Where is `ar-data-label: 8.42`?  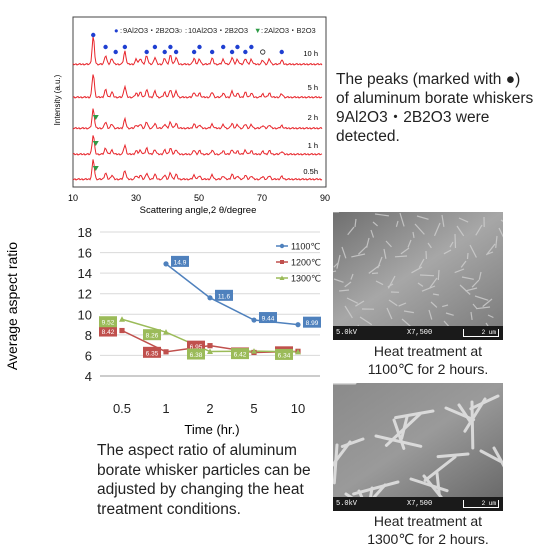 ar-data-label: 8.42 is located at coordinates (108, 332).